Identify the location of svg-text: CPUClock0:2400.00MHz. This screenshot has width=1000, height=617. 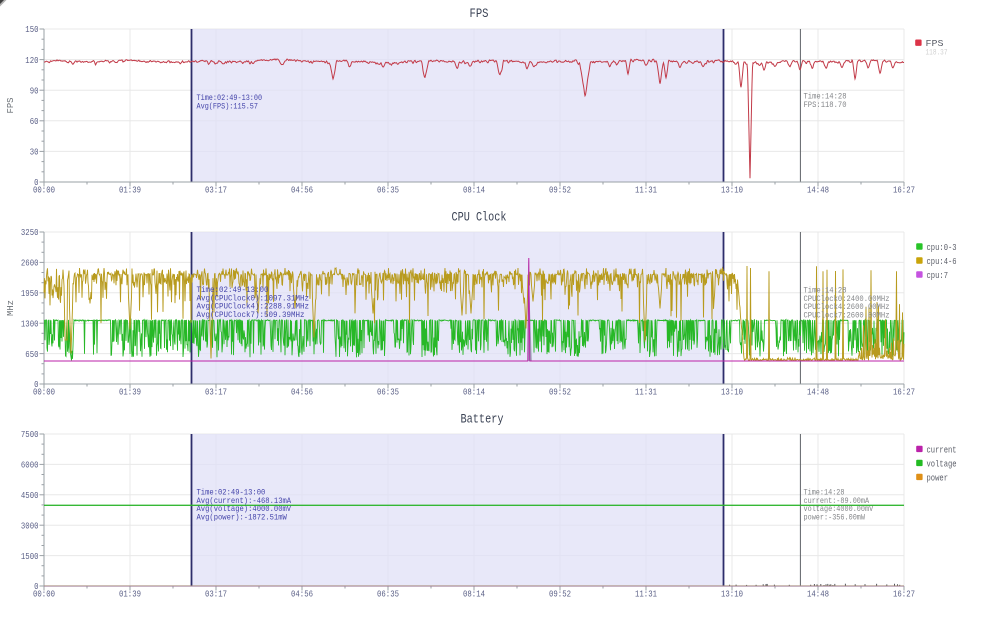
(847, 299).